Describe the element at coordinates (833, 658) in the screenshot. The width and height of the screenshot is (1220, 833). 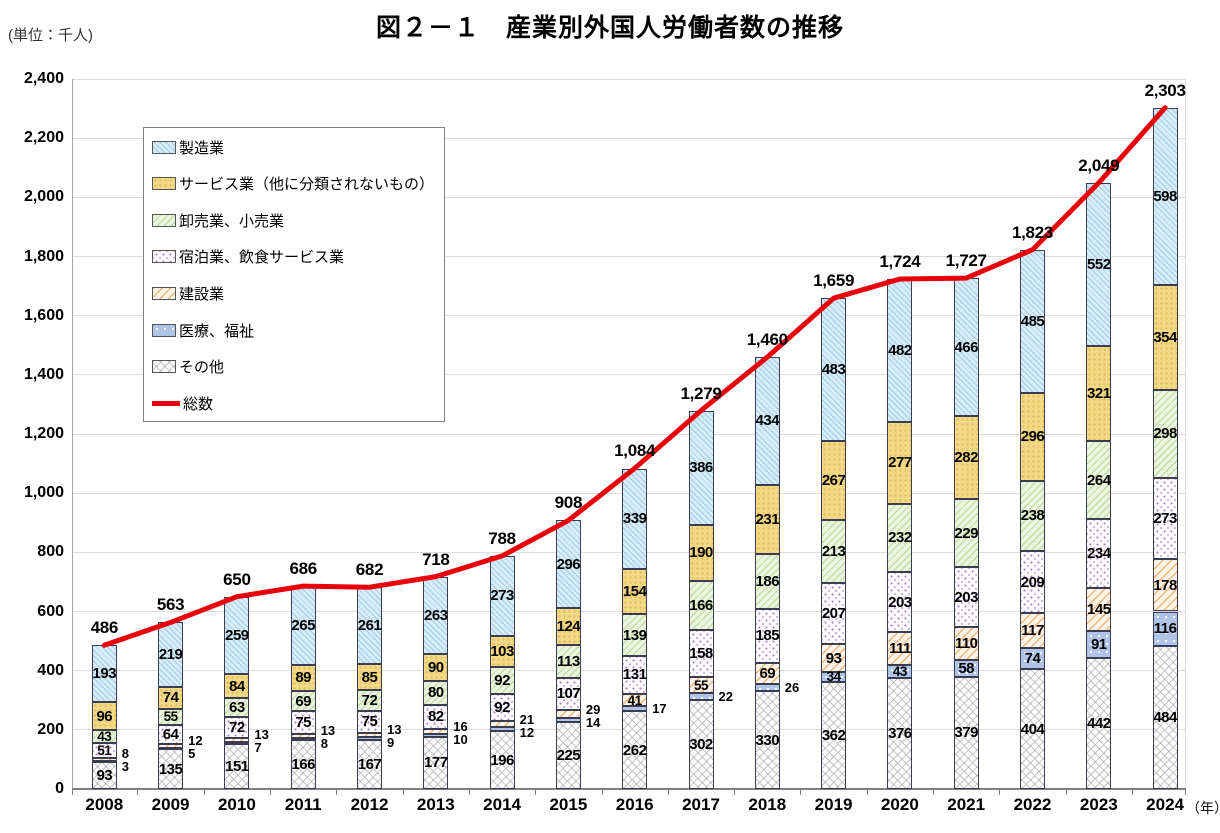
I see `segment-value-label: 93` at that location.